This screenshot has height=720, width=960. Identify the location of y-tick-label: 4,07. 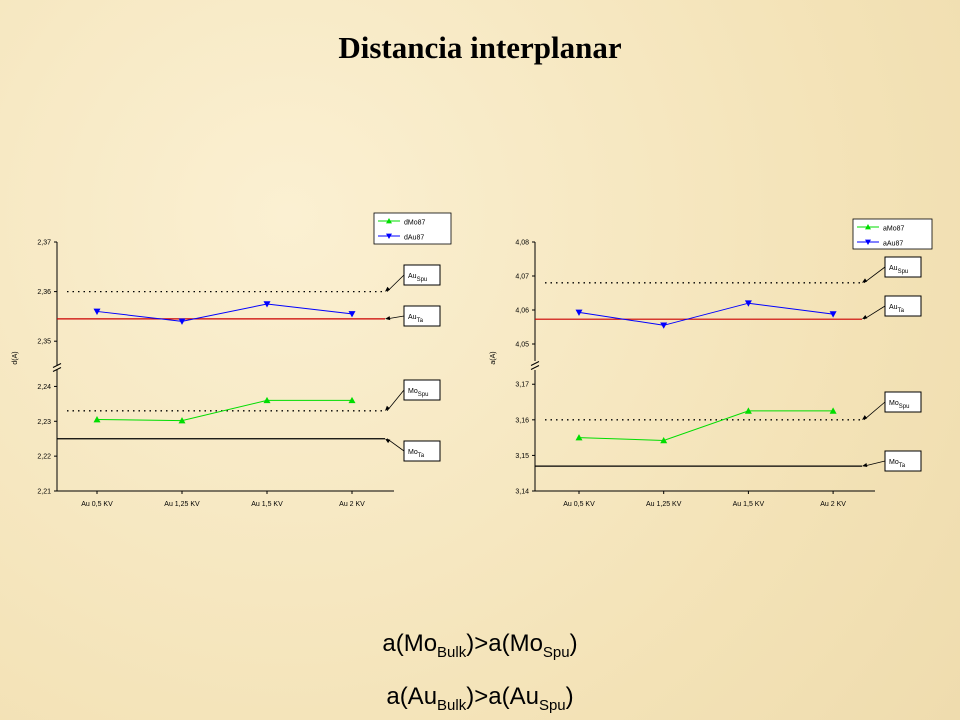
(522, 277).